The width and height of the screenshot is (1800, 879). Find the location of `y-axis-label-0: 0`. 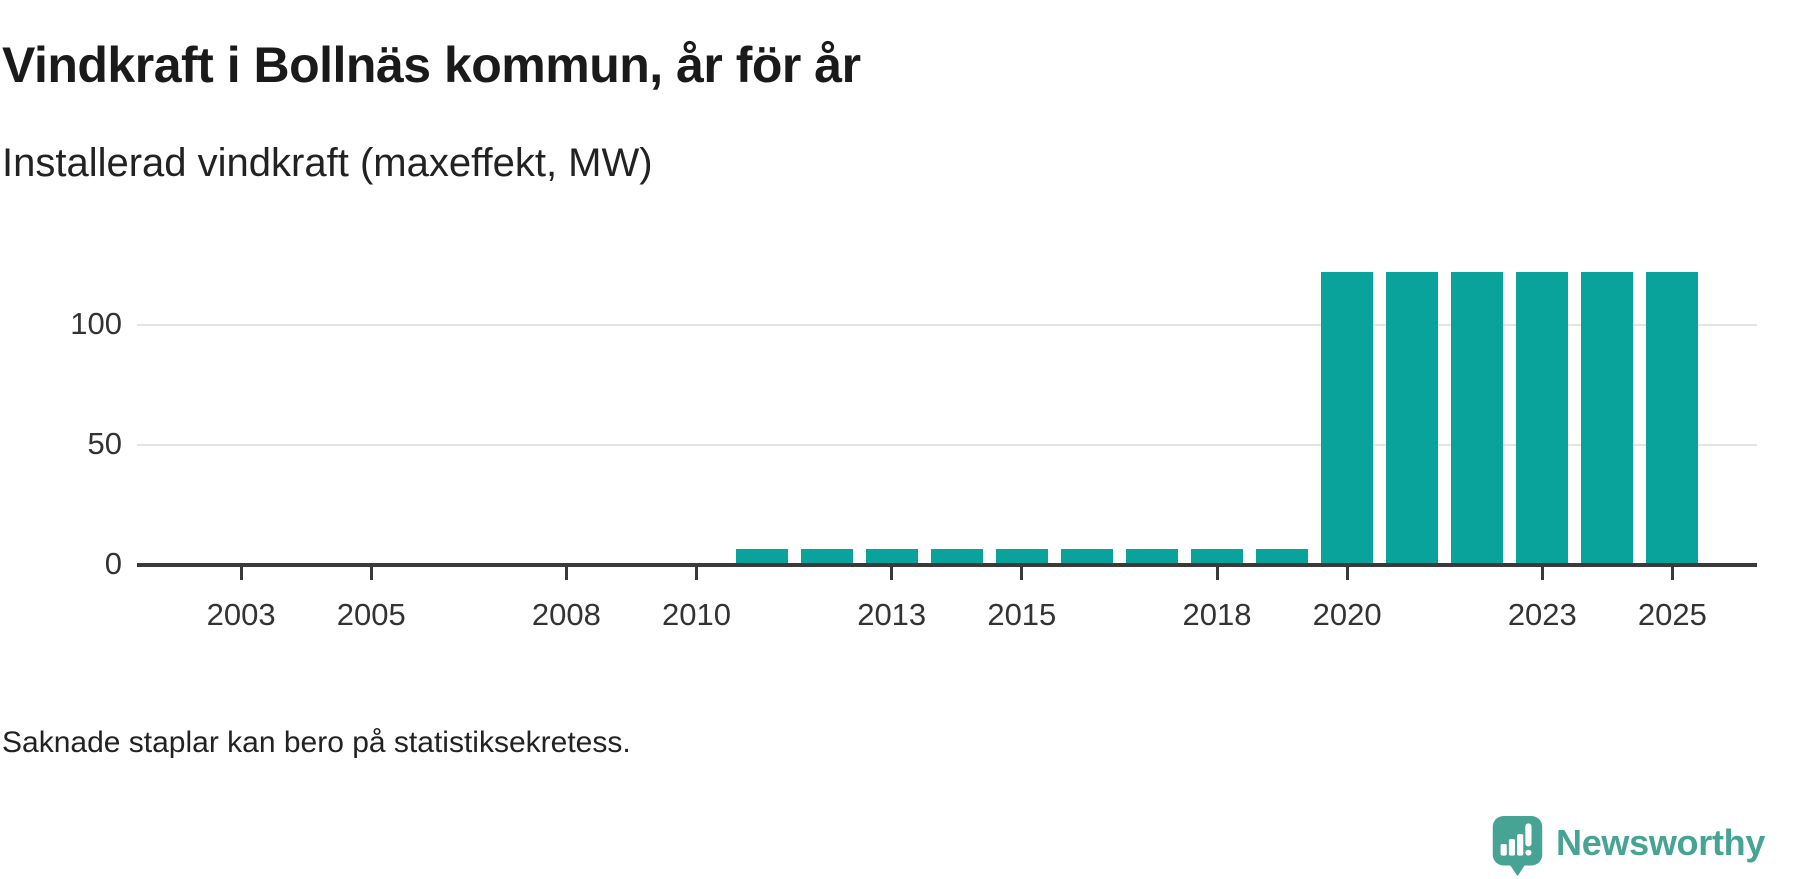

y-axis-label-0: 0 is located at coordinates (113, 563).